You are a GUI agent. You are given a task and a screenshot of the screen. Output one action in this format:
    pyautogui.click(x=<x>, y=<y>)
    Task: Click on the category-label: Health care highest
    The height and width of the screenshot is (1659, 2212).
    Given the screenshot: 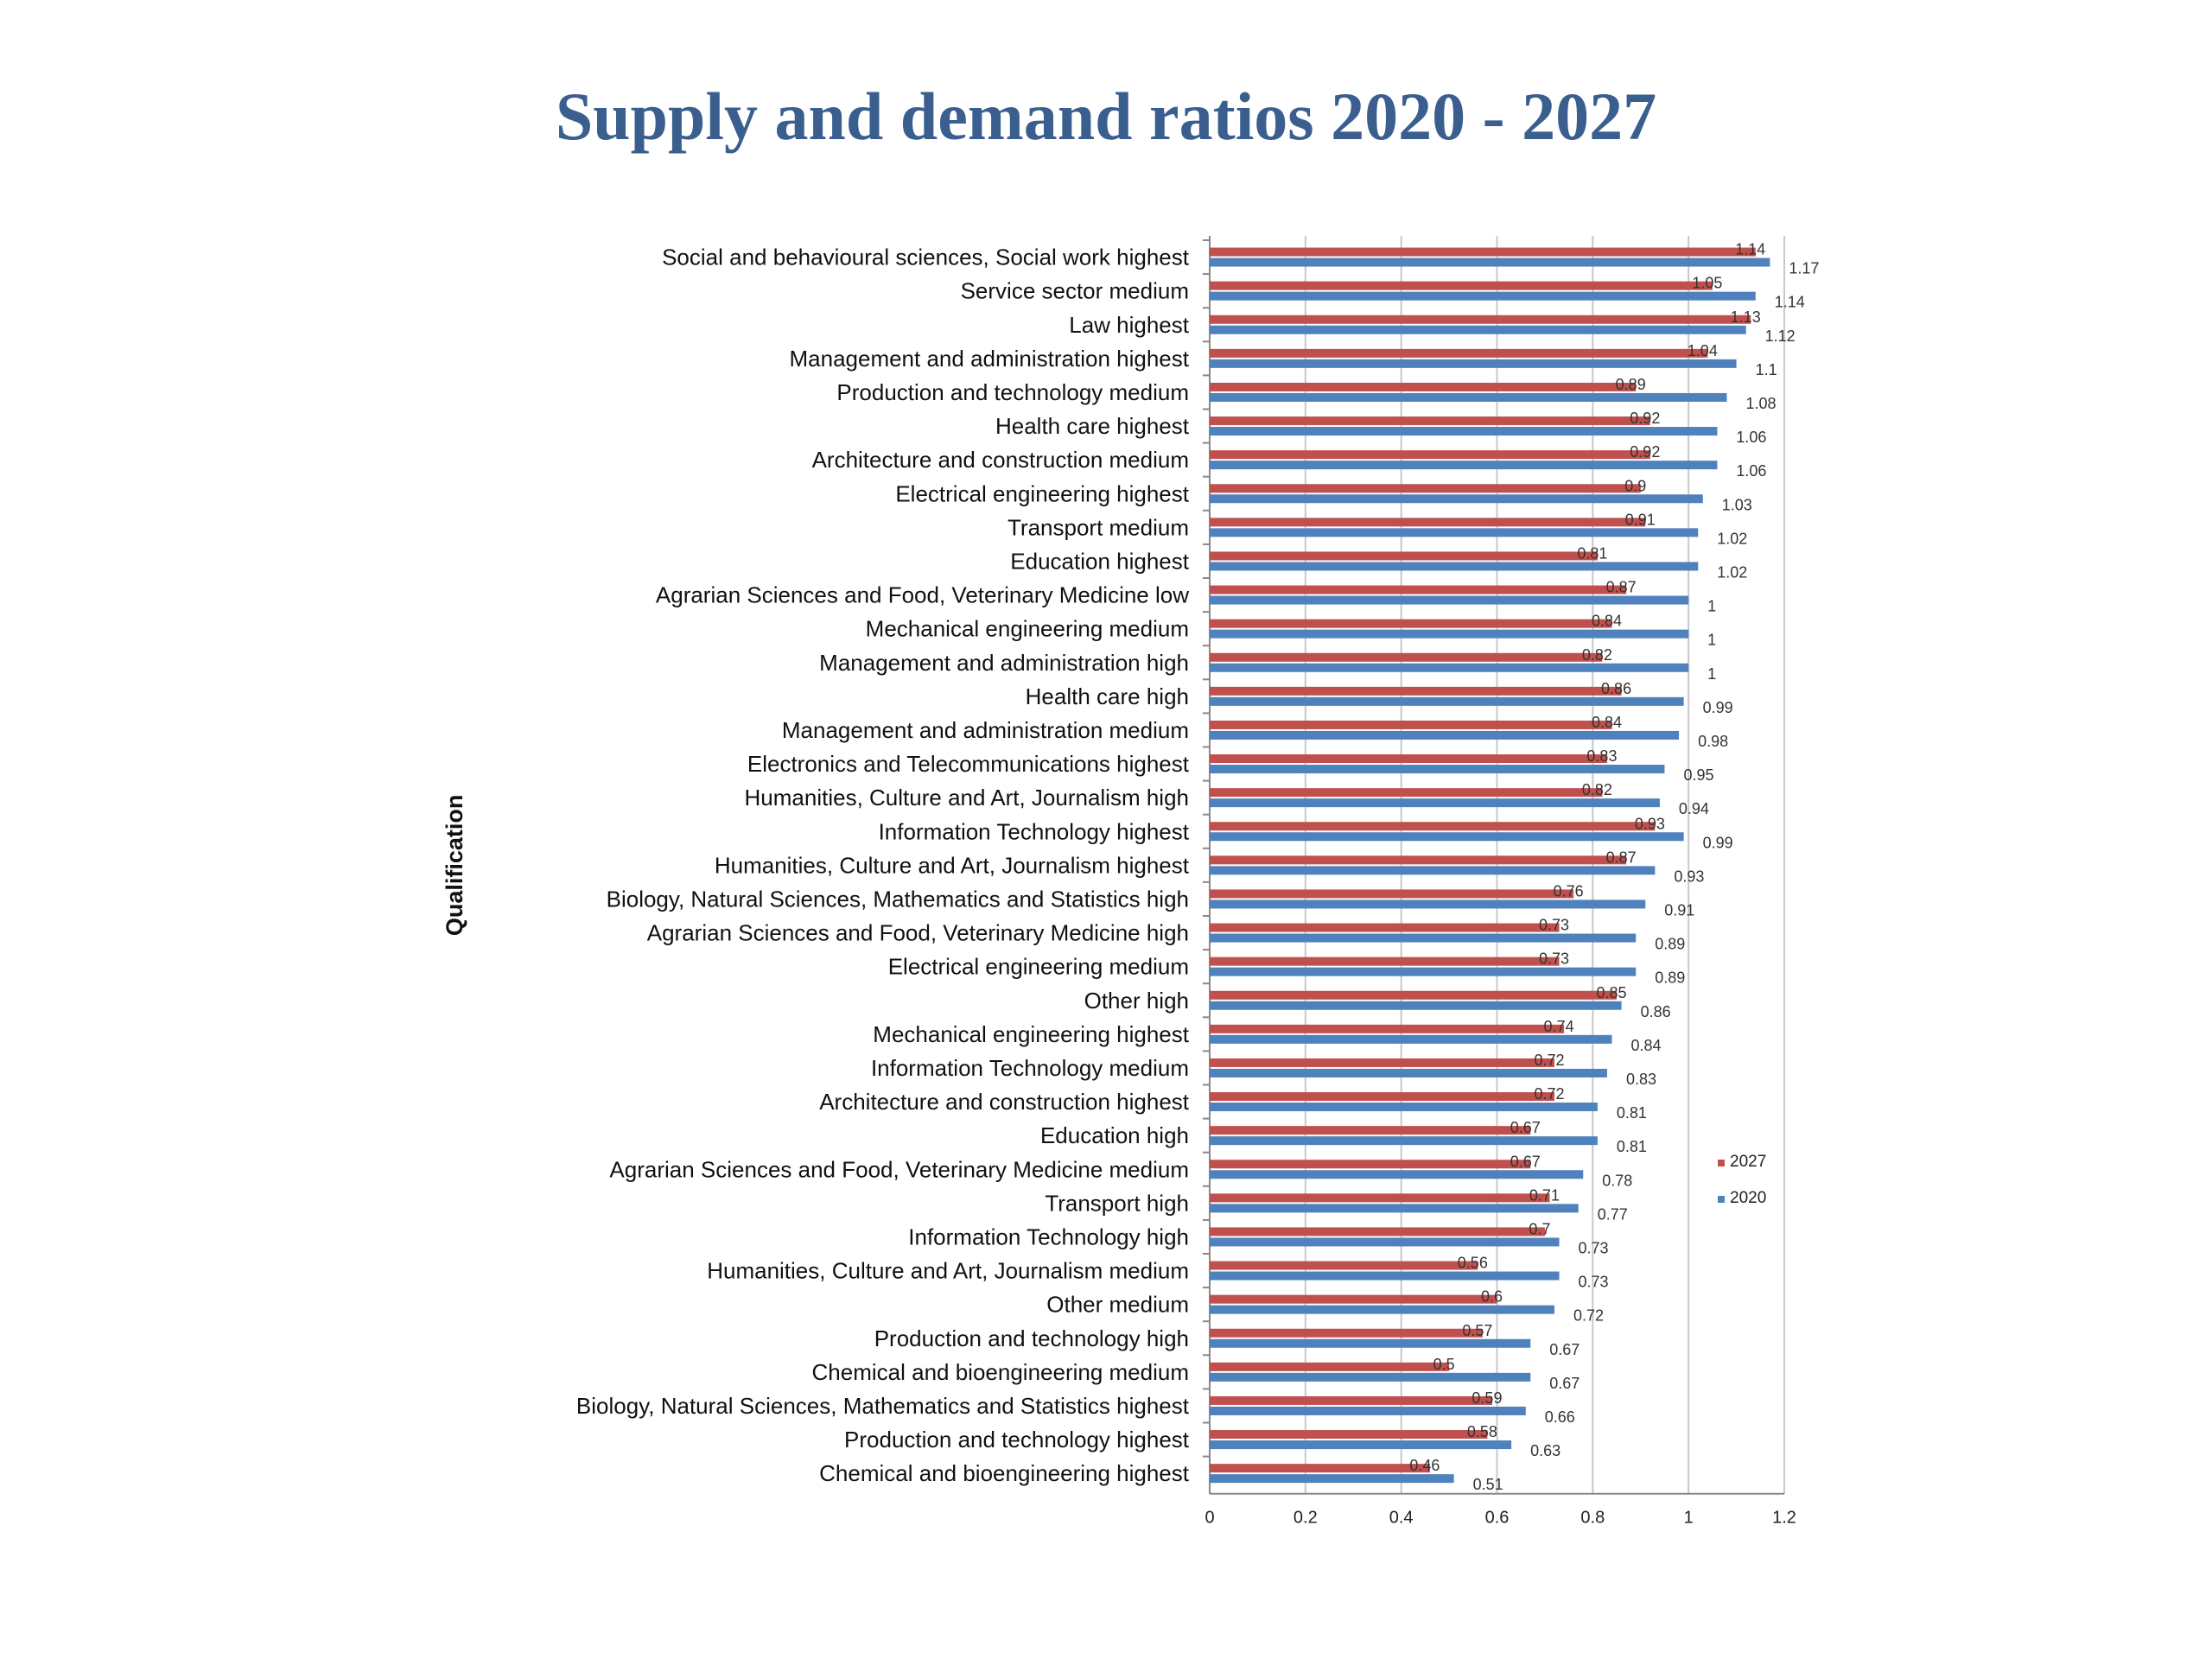 What is the action you would take?
    pyautogui.click(x=1092, y=426)
    